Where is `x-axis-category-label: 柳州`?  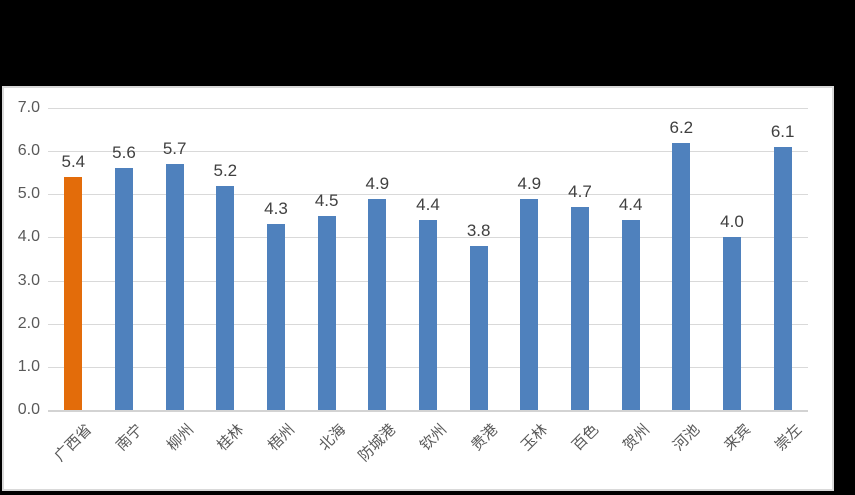
x-axis-category-label: 柳州 is located at coordinates (180, 438).